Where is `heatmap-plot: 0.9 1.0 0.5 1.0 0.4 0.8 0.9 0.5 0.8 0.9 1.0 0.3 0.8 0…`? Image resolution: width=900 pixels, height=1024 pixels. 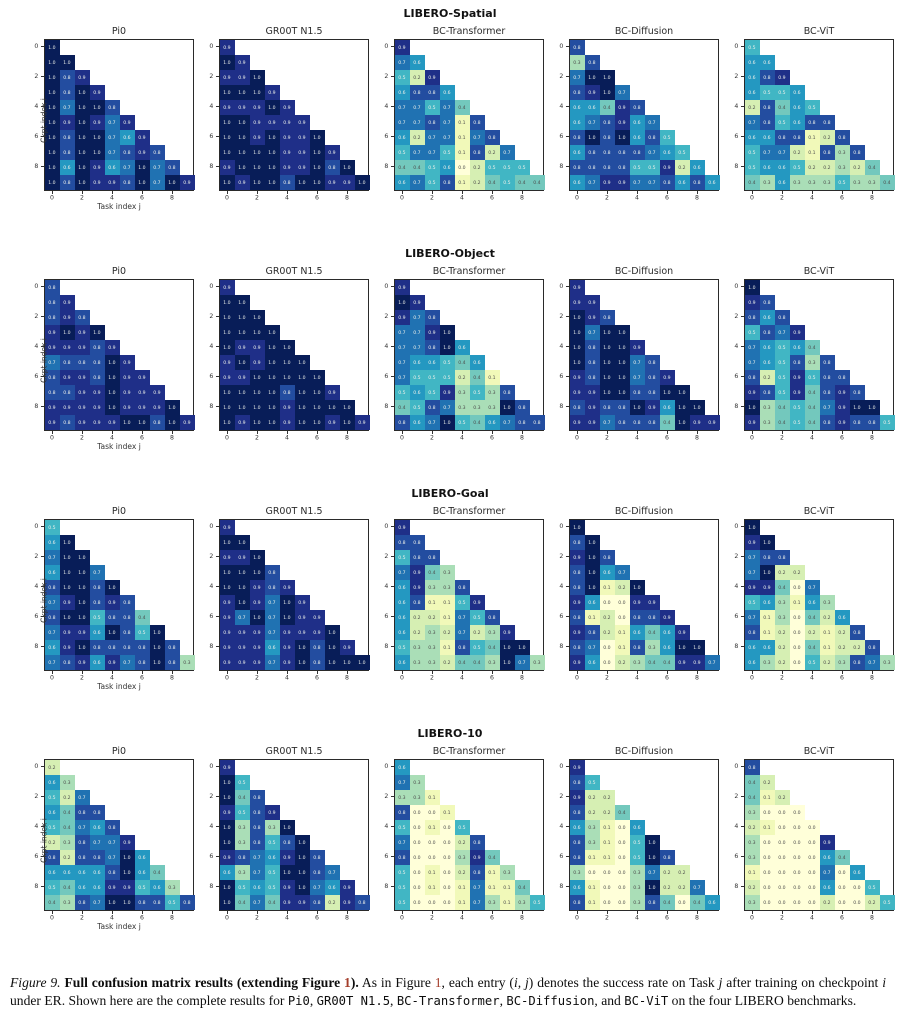
heatmap-plot: 0.9 1.0 0.5 1.0 0.4 0.8 0.9 0.5 0.8 0.9 1.0 0.3 0.8 0… is located at coordinates (294, 835).